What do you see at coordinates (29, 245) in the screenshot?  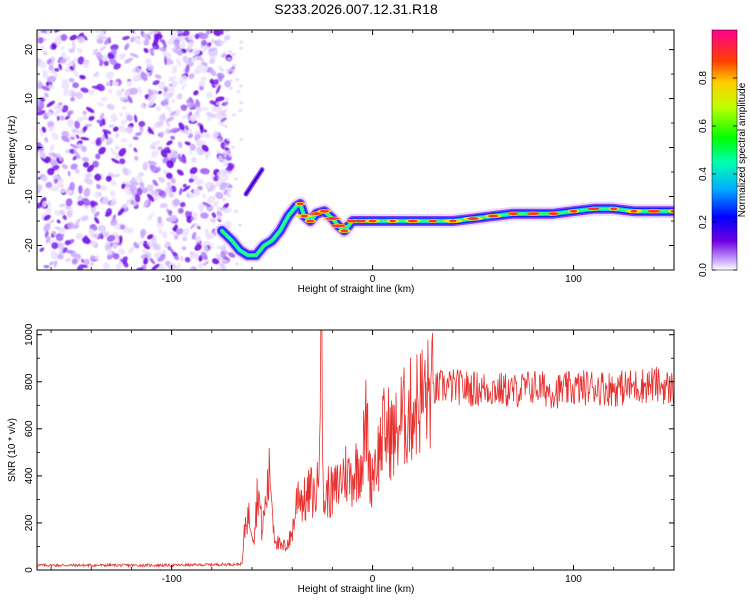 I see `y-tick-label: -20` at bounding box center [29, 245].